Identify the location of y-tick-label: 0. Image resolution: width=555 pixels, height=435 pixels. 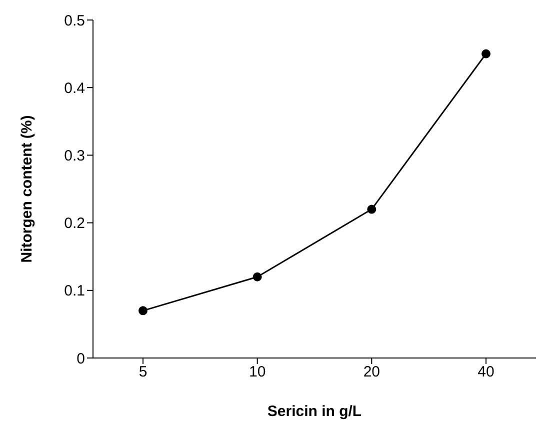
(80, 359).